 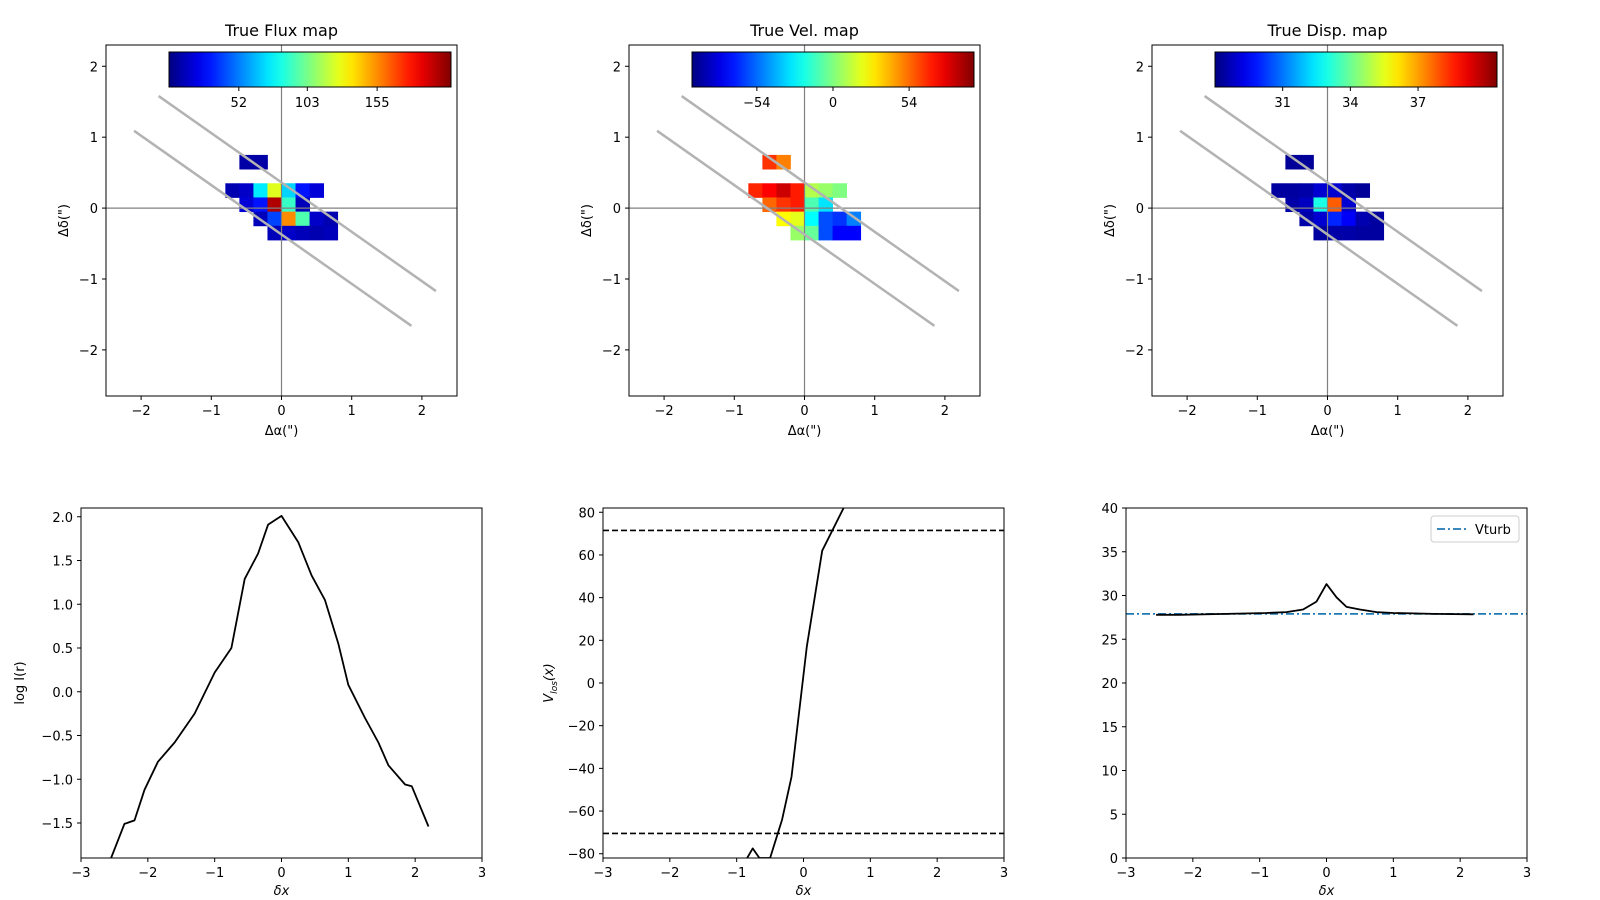 I want to click on y-axis-label: Δδ("), so click(x=64, y=220).